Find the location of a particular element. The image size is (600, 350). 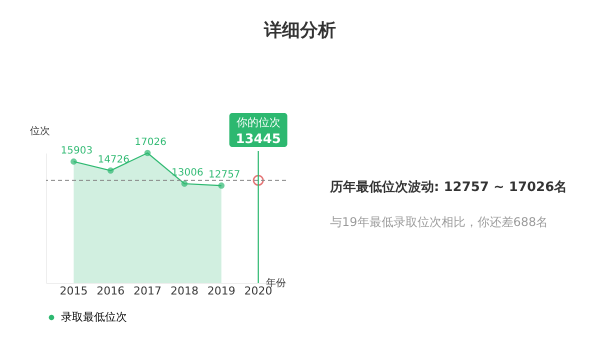

y-axis-title: 位次 is located at coordinates (40, 131).